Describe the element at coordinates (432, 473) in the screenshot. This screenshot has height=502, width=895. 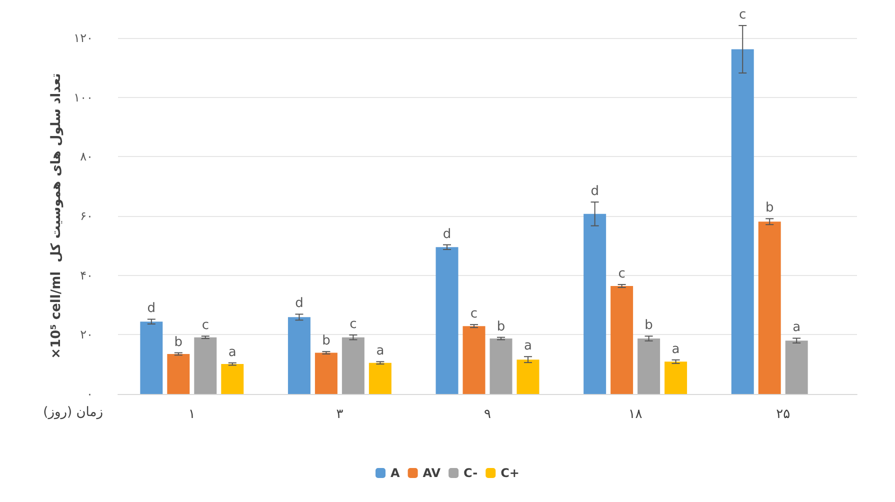
I see `legend-label: AV` at that location.